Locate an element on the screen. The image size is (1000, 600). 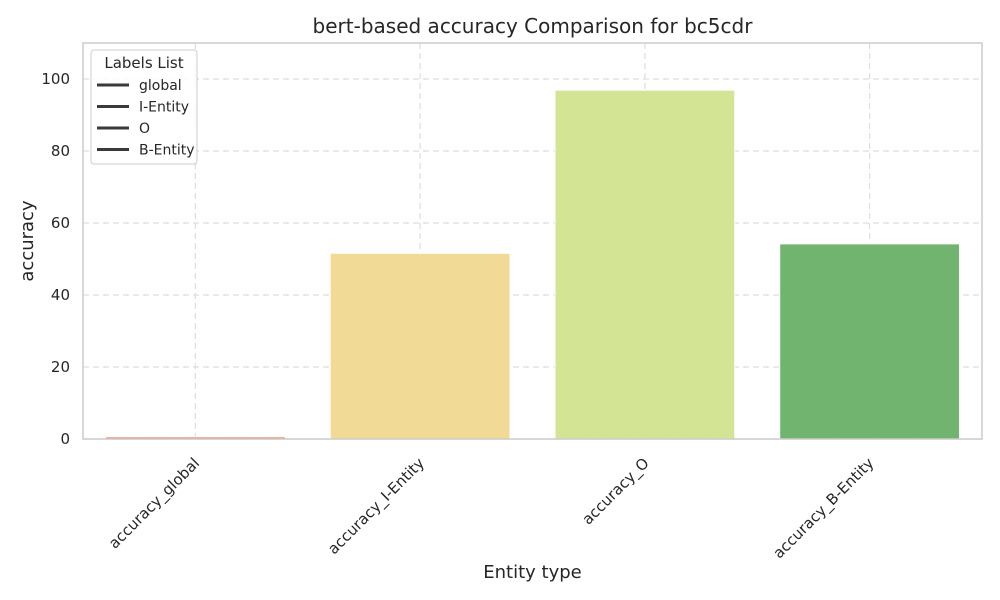
y-tick-label: 80 is located at coordinates (60, 151).